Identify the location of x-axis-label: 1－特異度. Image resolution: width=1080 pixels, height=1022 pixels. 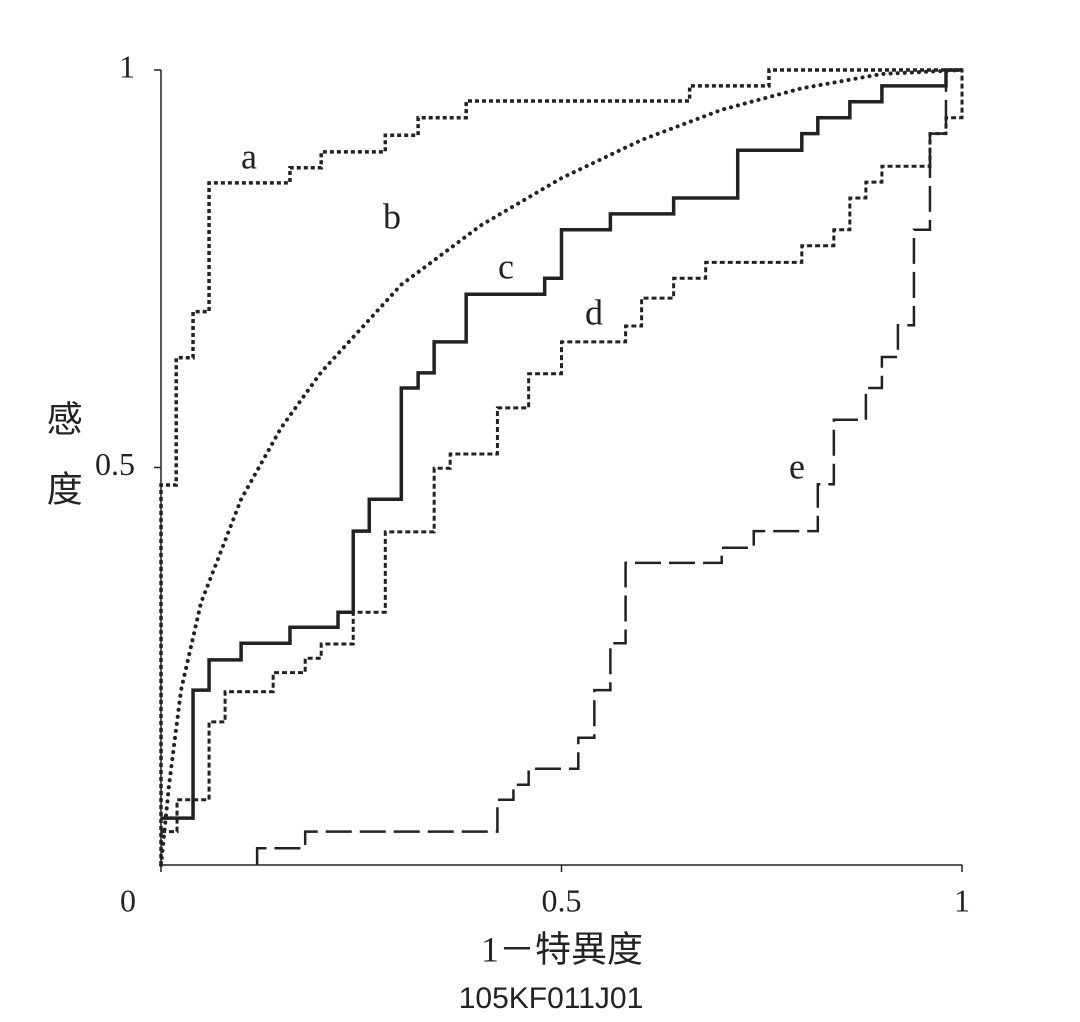
(562, 949).